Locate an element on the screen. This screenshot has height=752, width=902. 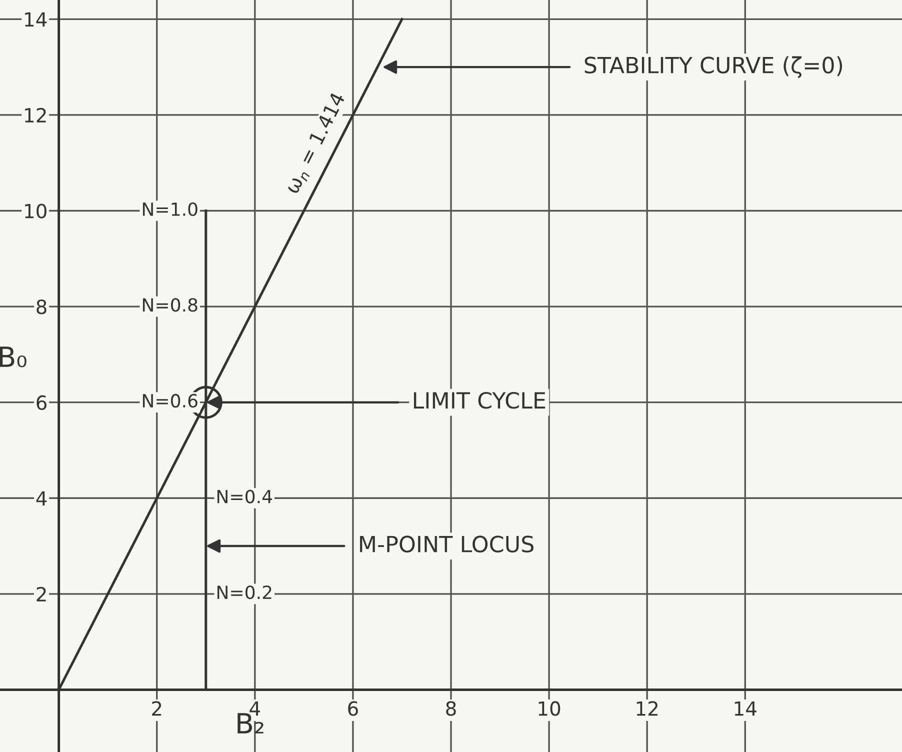
y-axis-title: B₀ is located at coordinates (13, 357).